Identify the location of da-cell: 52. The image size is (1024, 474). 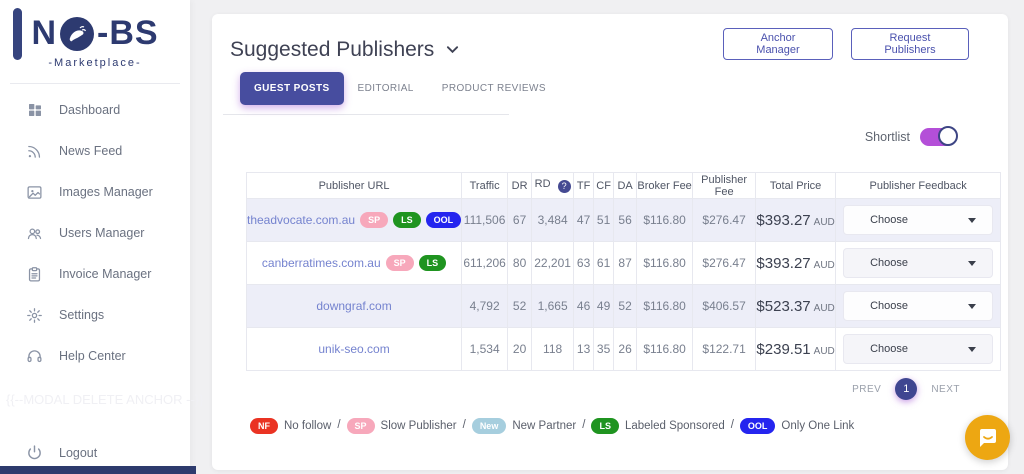
(625, 306).